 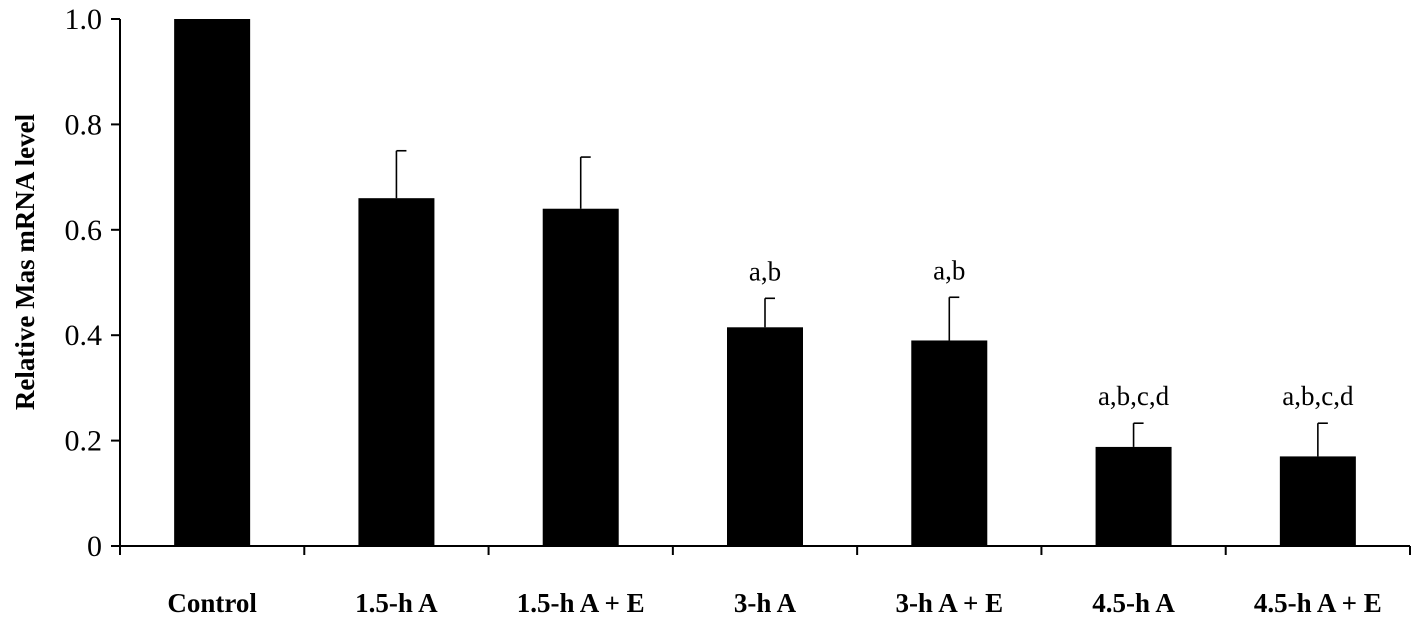 I want to click on y-tick-label: 0.8, so click(x=84, y=124).